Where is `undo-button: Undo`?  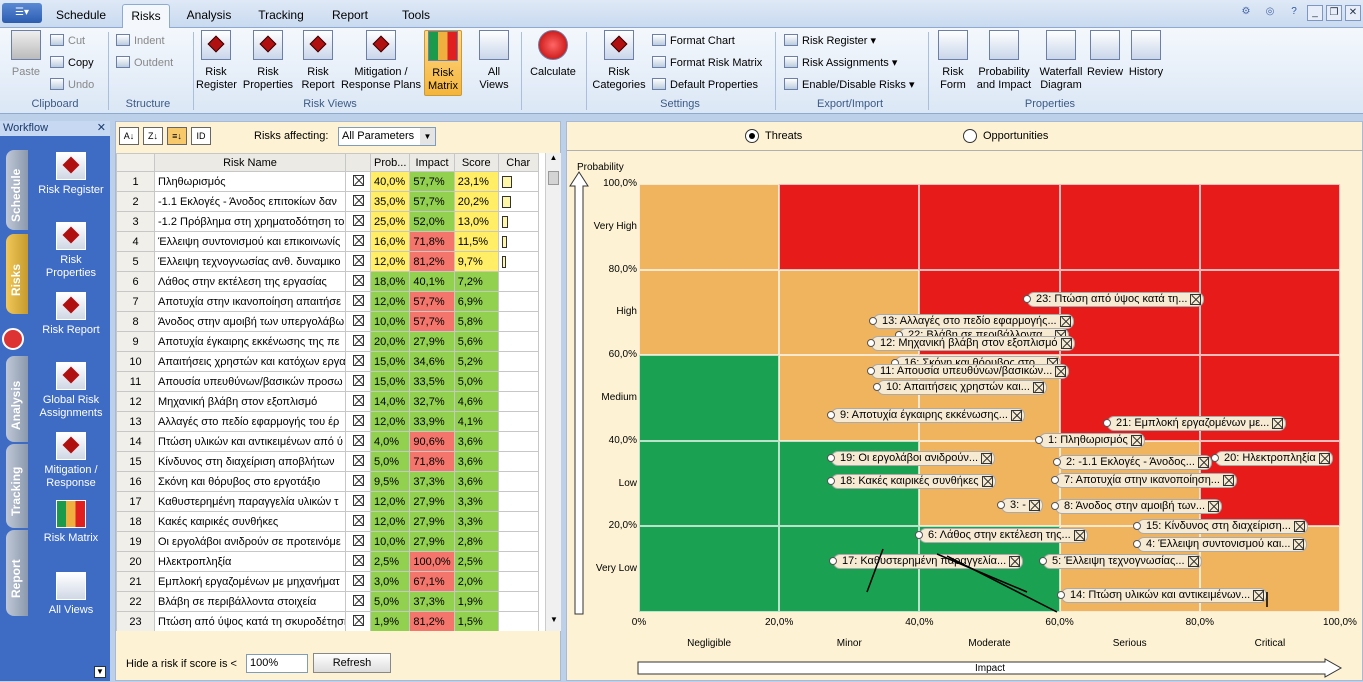
undo-button: Undo is located at coordinates (72, 85).